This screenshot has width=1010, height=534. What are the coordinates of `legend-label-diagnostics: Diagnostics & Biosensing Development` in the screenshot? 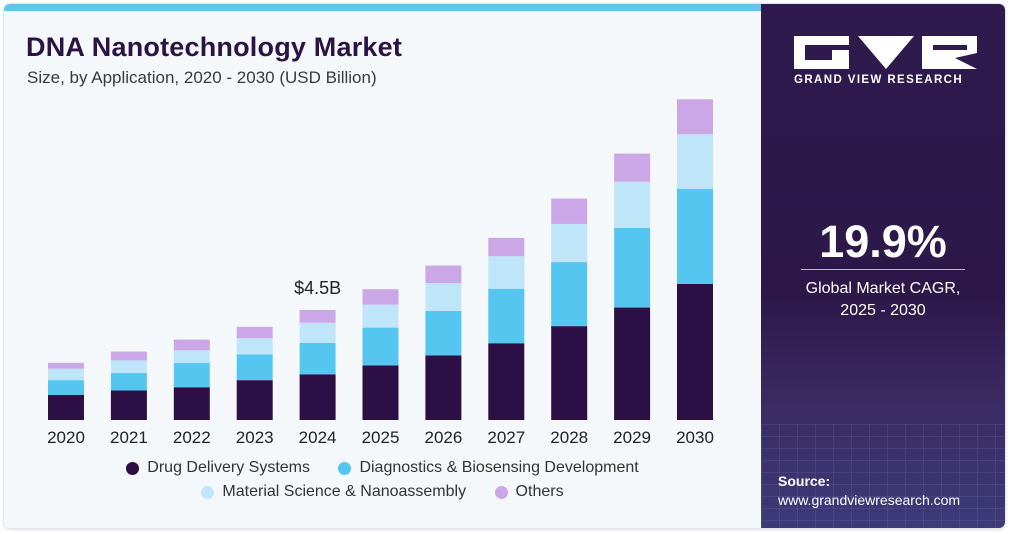 It's located at (499, 467).